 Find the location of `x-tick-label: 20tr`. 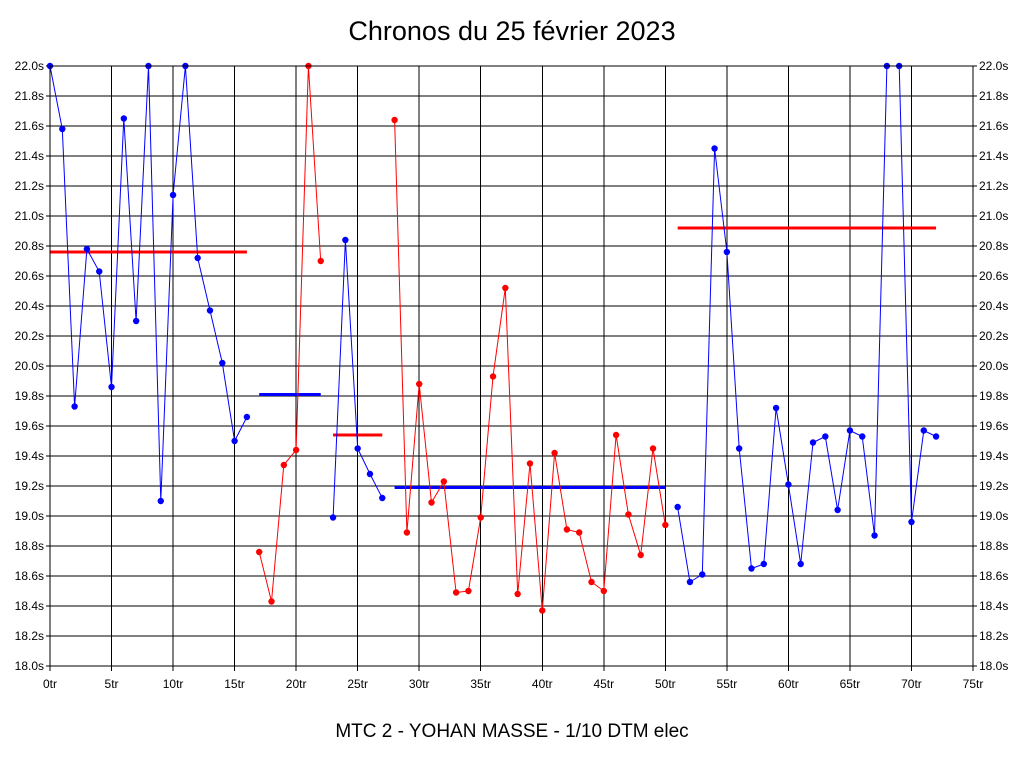

x-tick-label: 20tr is located at coordinates (296, 684).